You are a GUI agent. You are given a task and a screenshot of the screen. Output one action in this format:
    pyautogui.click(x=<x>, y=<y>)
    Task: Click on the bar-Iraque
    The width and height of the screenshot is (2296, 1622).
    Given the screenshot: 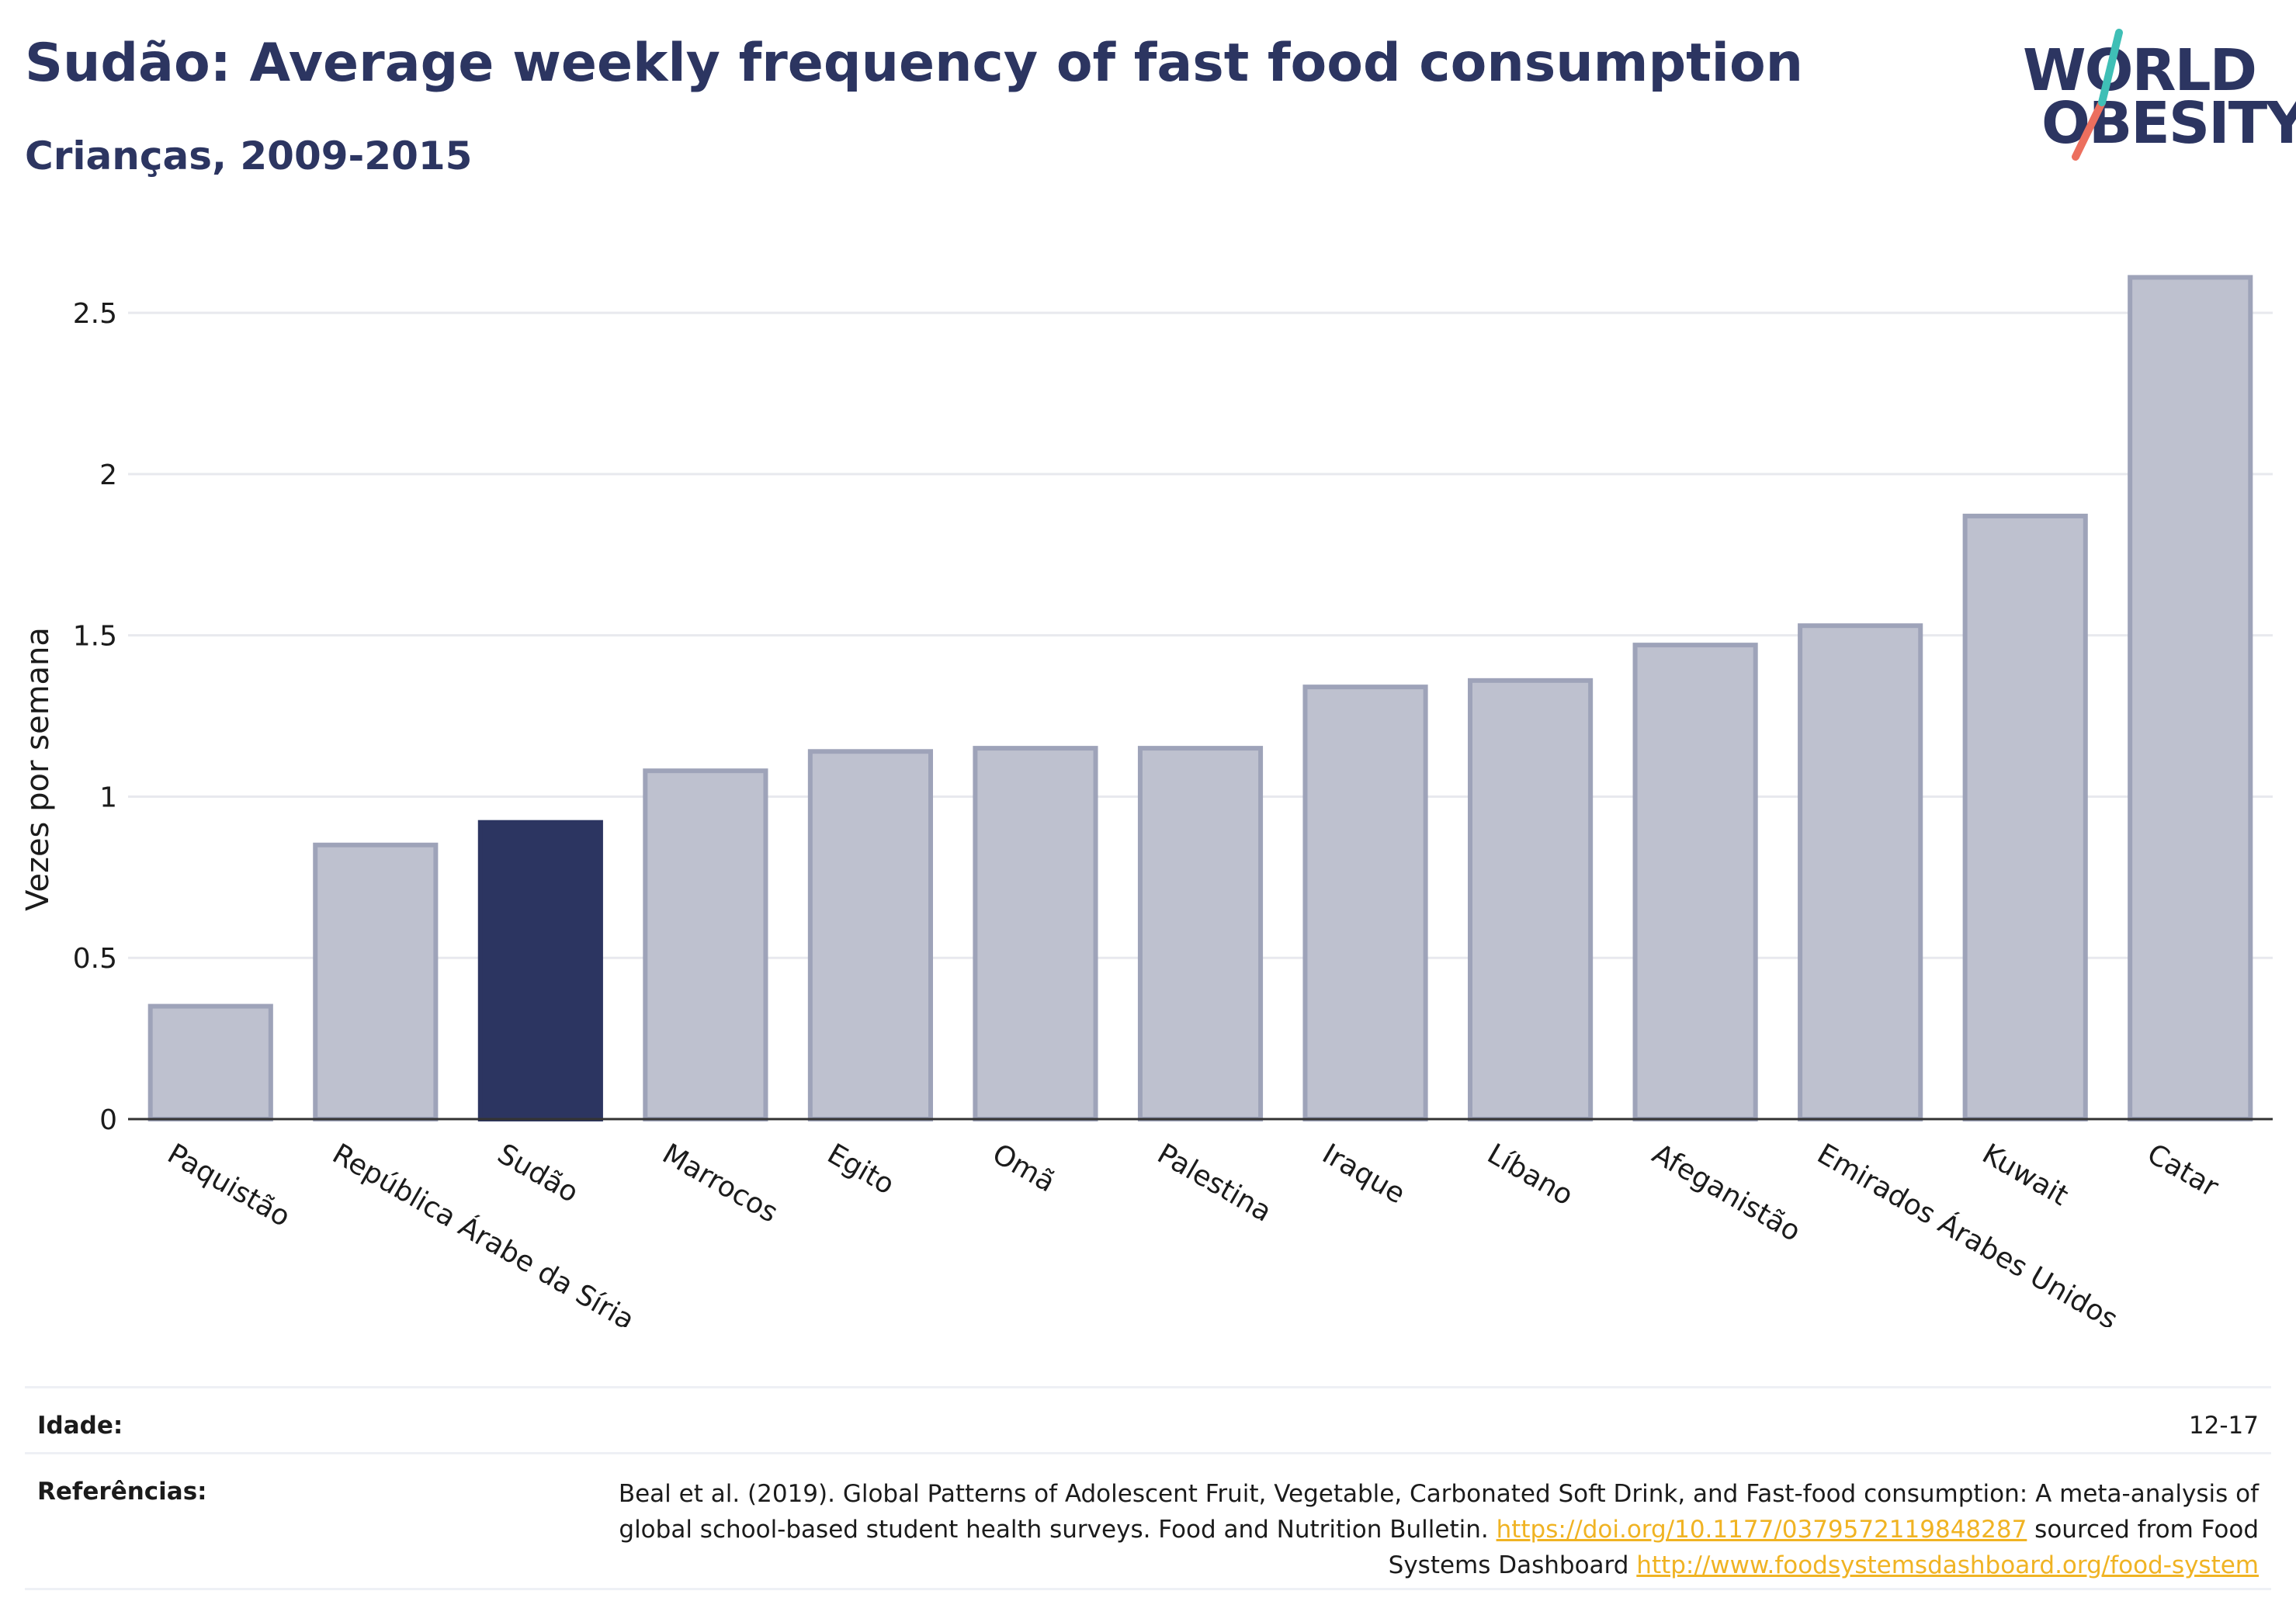 What is the action you would take?
    pyautogui.click(x=1365, y=902)
    